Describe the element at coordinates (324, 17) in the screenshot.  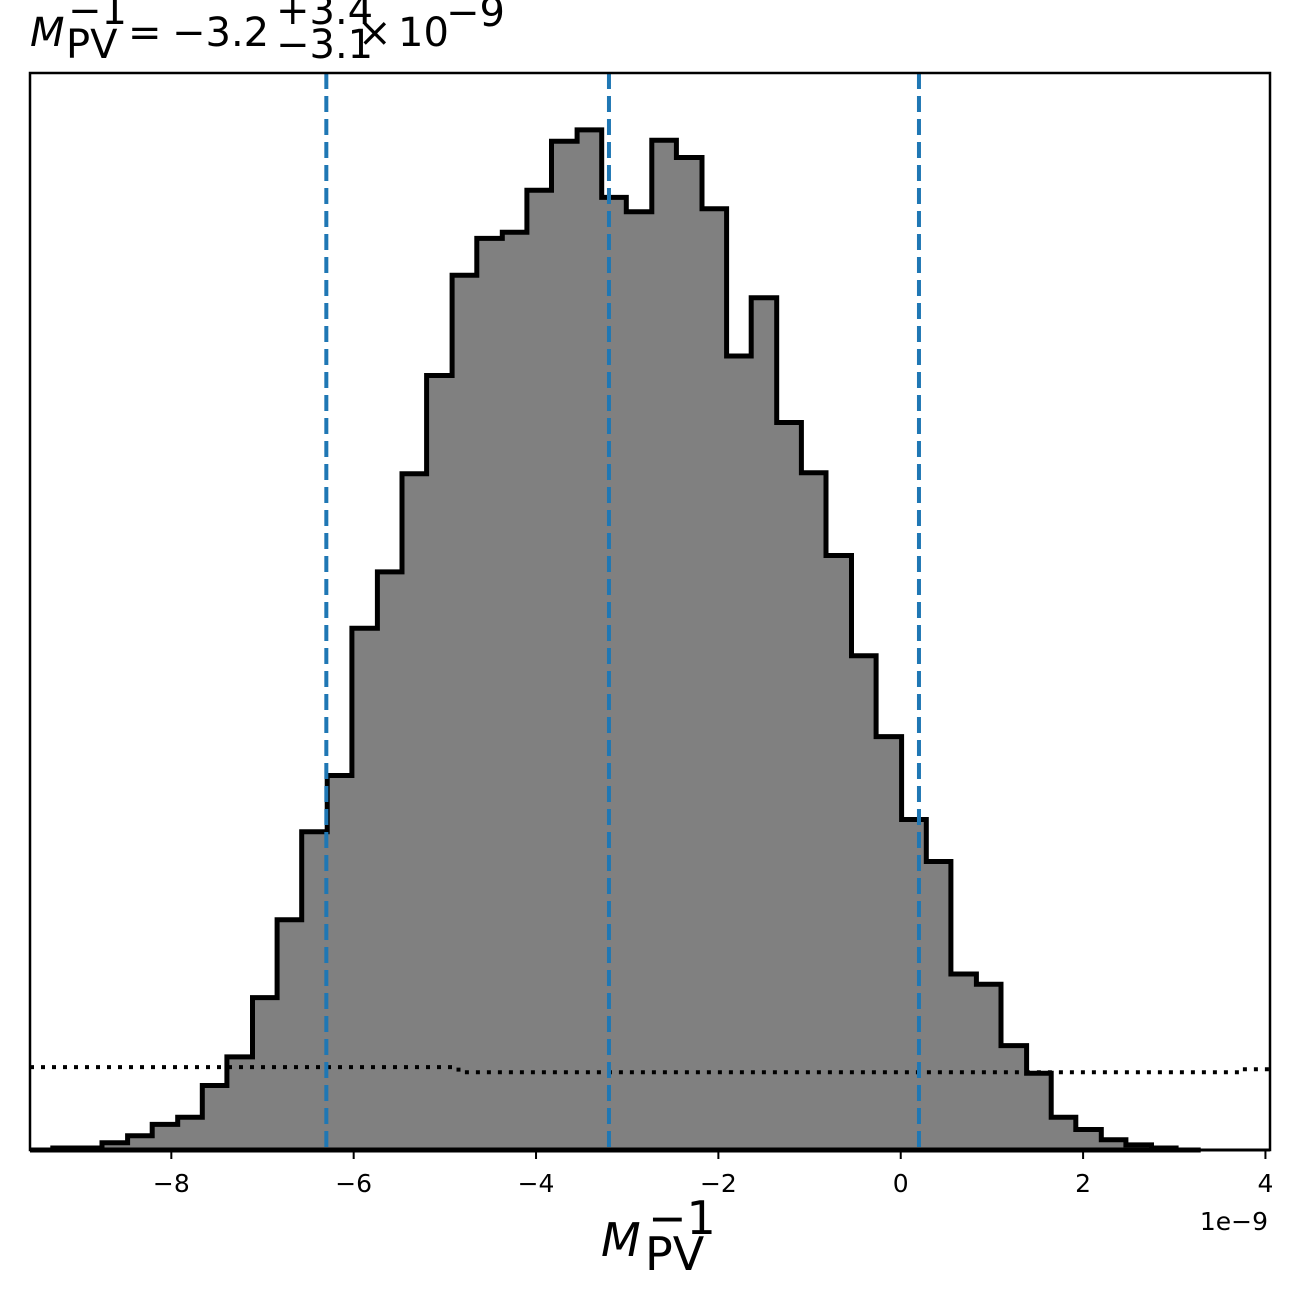
I see `title-error-plus: +3.4` at that location.